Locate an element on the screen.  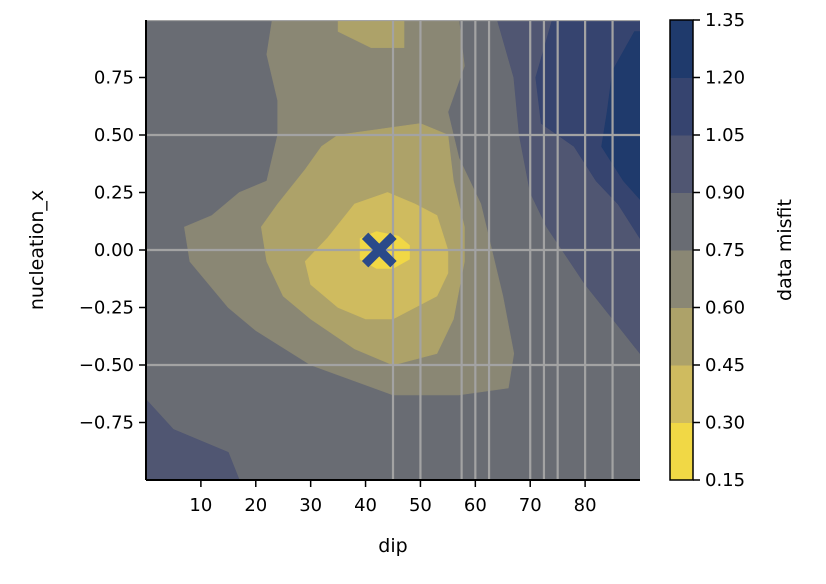
colorbar: 0.15 0.30 0.45 0.60 0.75 0.90 1.05 1.20 1.35 is located at coordinates (707, 250).